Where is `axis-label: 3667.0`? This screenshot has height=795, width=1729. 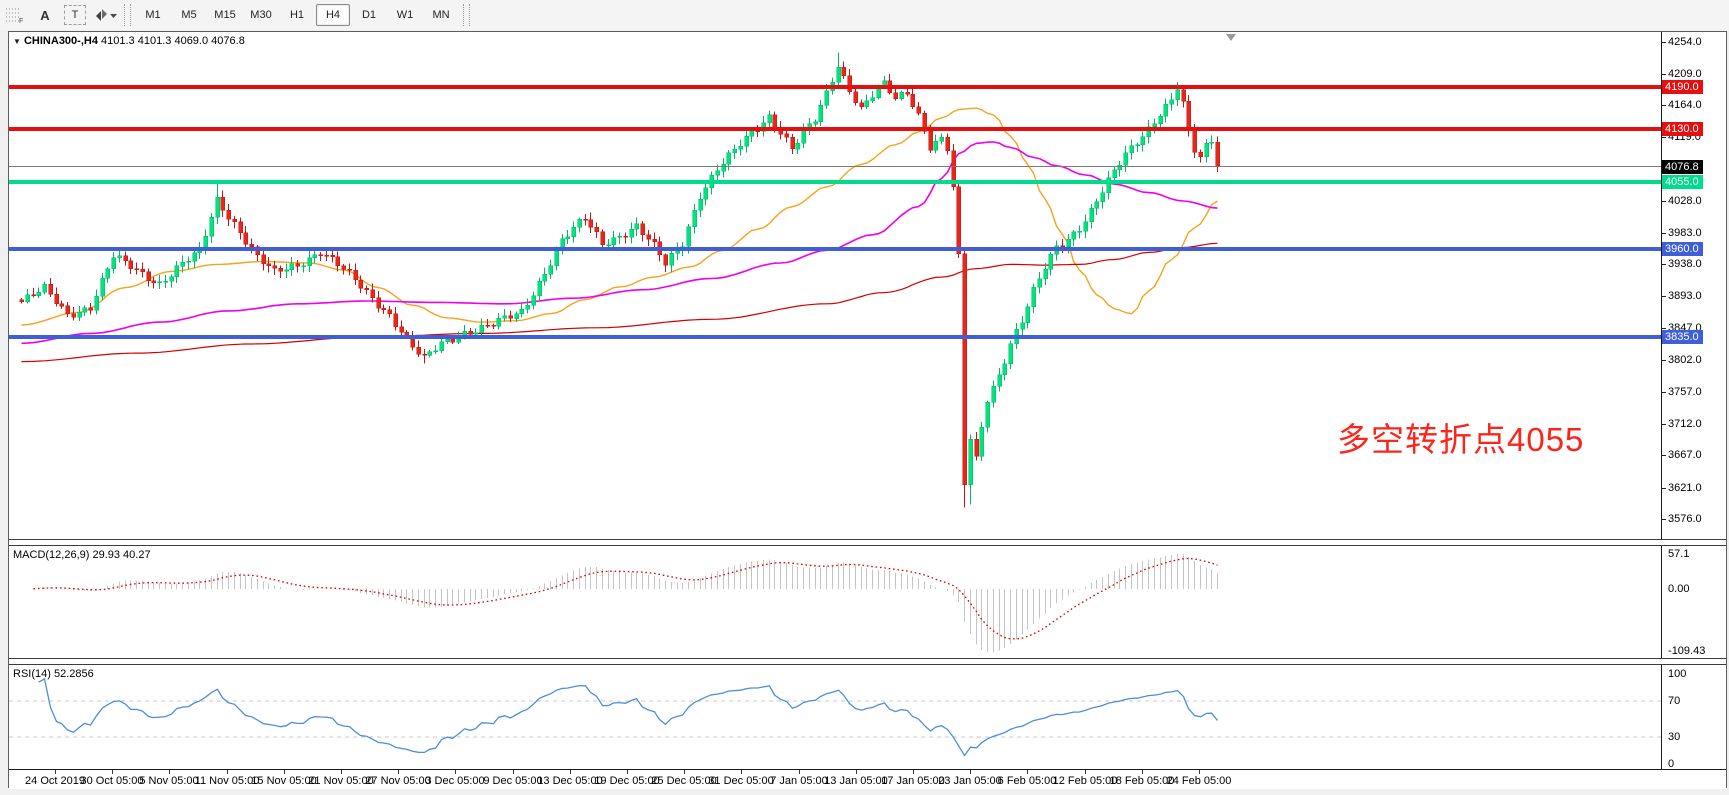 axis-label: 3667.0 is located at coordinates (1685, 455).